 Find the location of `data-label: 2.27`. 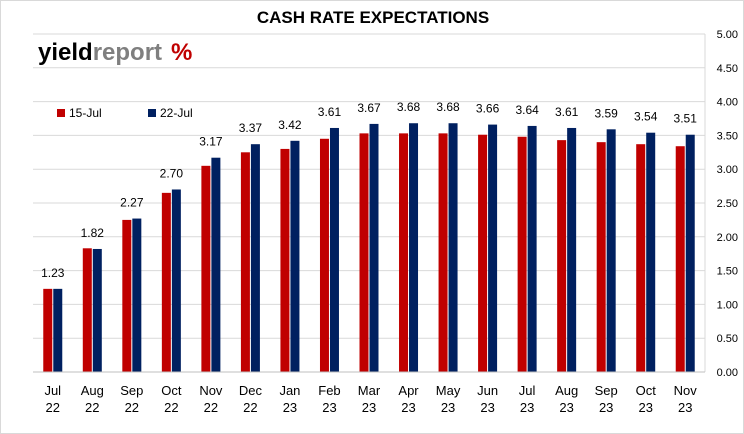

data-label: 2.27 is located at coordinates (132, 203).